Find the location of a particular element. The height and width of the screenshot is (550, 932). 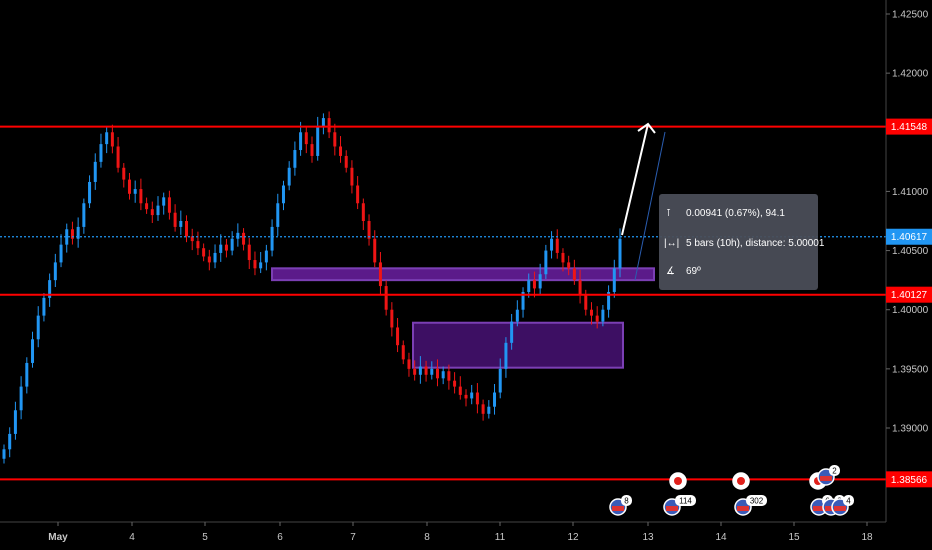

us-flag-icon: 302 is located at coordinates (750, 505).